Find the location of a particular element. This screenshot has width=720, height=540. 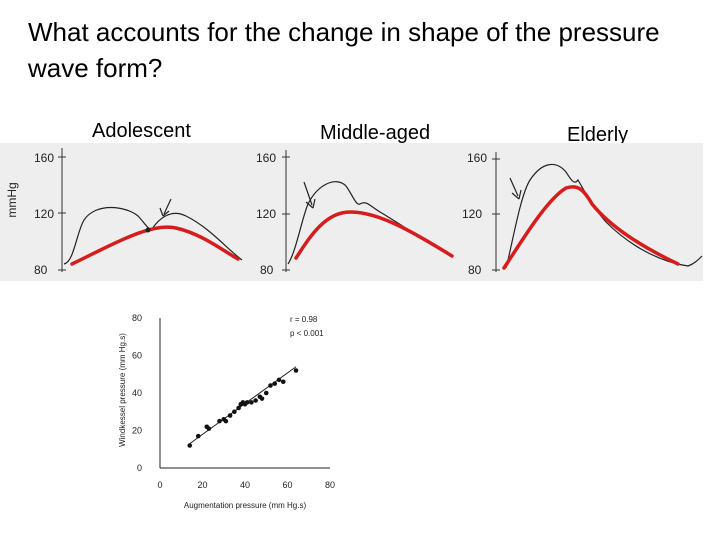

waveform-panel-elderly: 160 120 80 is located at coordinates (582, 214).